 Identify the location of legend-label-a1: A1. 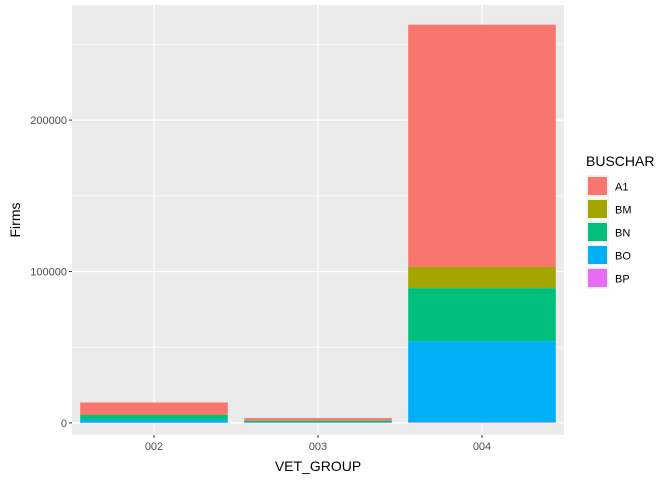
(621, 188).